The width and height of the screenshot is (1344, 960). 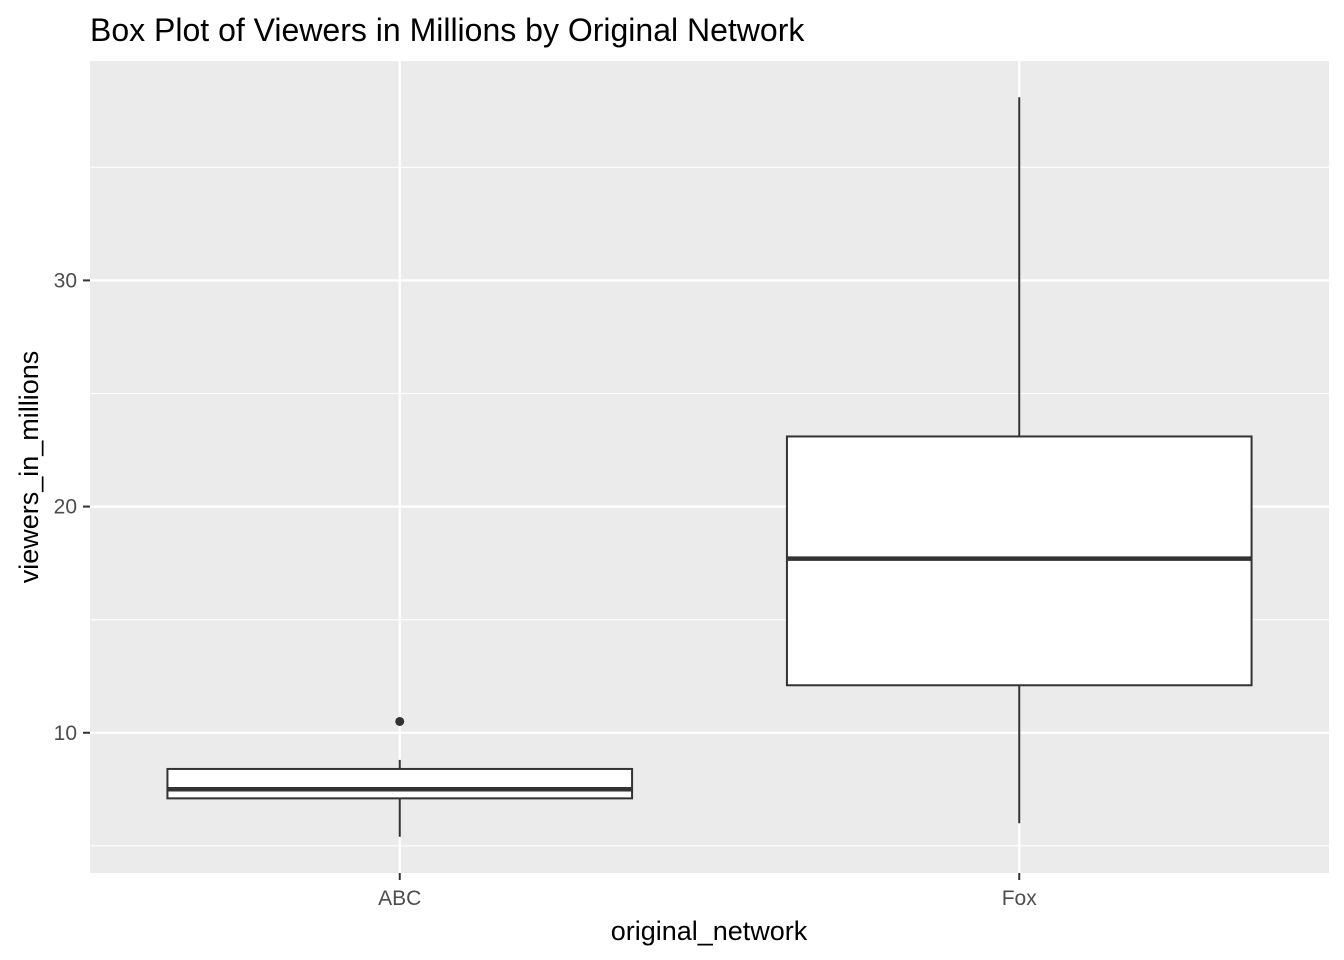 I want to click on y-tick-label: 30, so click(x=65, y=280).